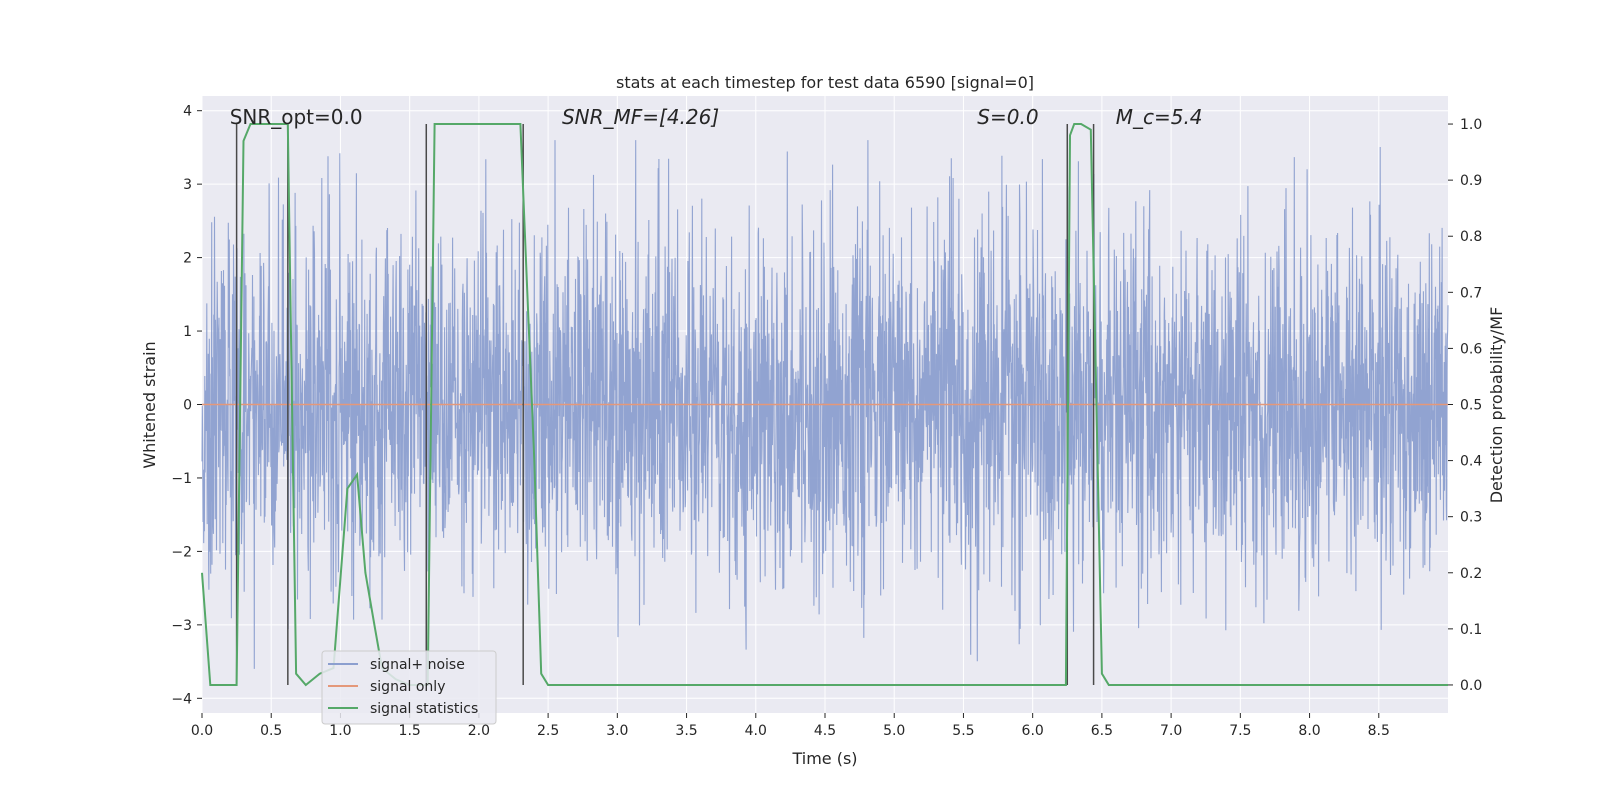 This screenshot has height=800, width=1600. I want to click on y-left-tick-label-3: −1, so click(181, 479).